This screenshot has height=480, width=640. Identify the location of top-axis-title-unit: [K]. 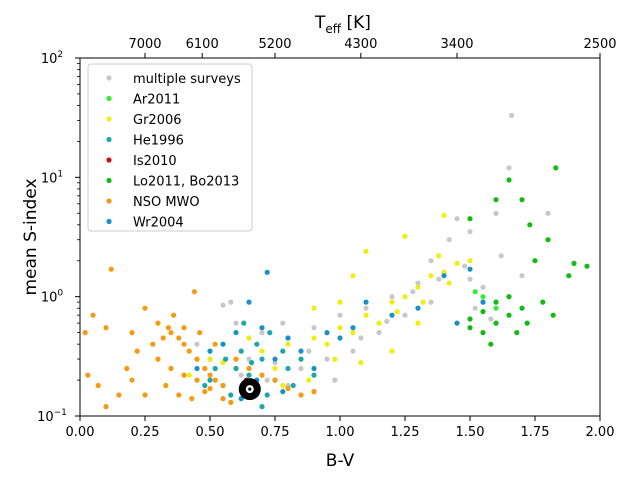
(356, 23).